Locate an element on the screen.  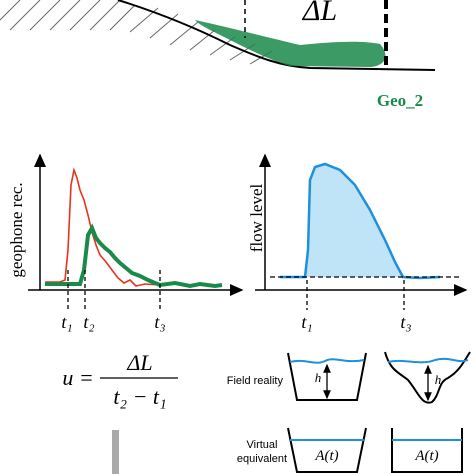
virtual-label: Virtual is located at coordinates (262, 445).